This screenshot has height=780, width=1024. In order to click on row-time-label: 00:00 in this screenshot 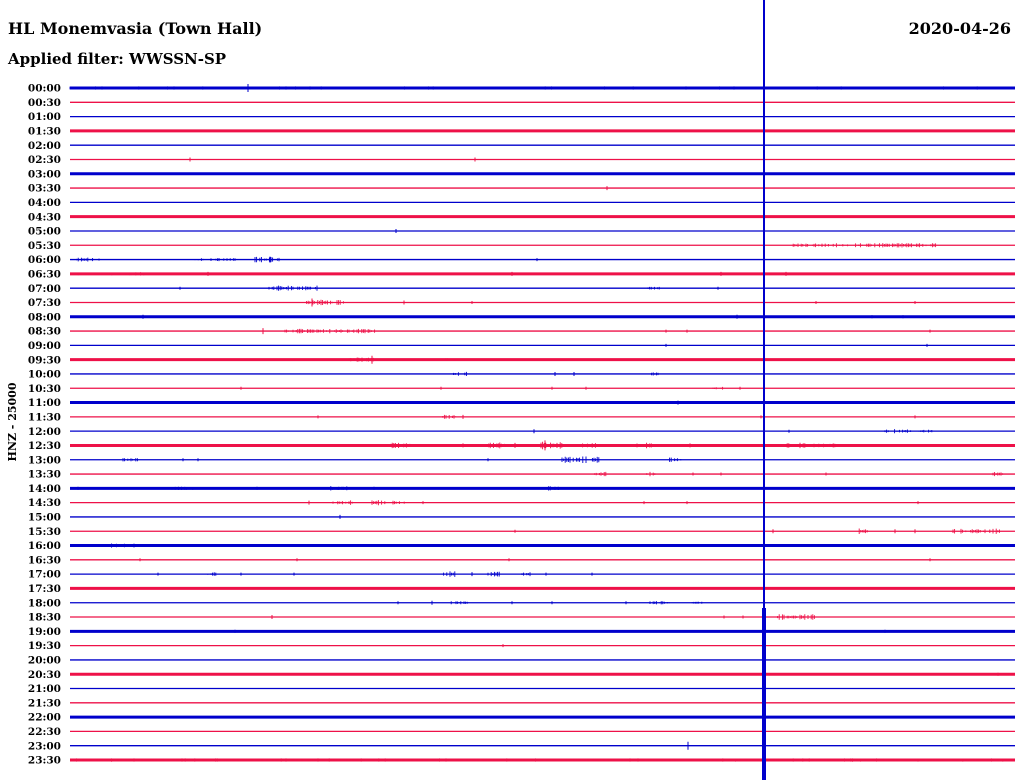, I will do `click(44, 89)`.